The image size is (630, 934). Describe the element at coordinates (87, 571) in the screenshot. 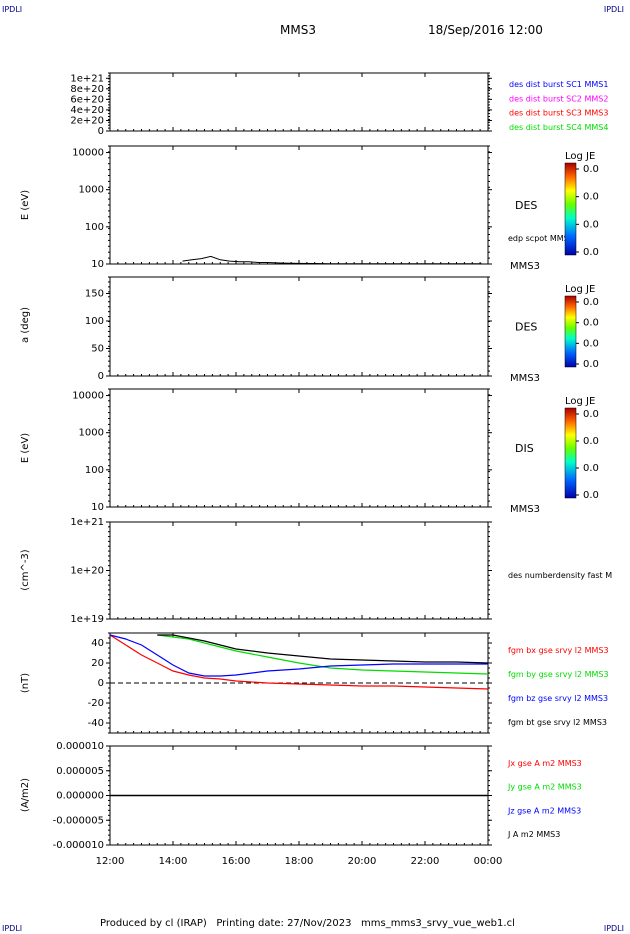

I see `y-tick-label: 1e+20` at that location.